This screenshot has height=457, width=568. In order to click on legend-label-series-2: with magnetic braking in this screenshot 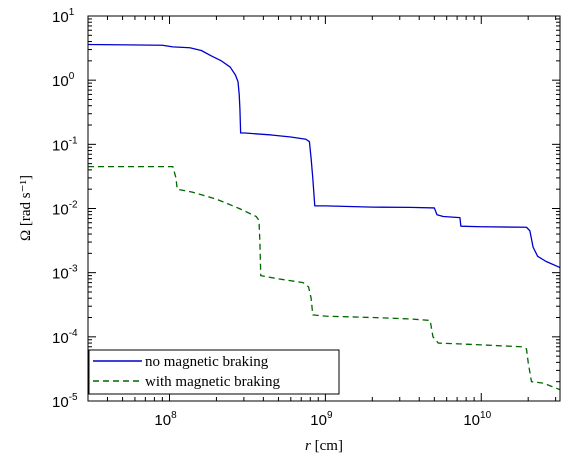, I will do `click(212, 382)`.